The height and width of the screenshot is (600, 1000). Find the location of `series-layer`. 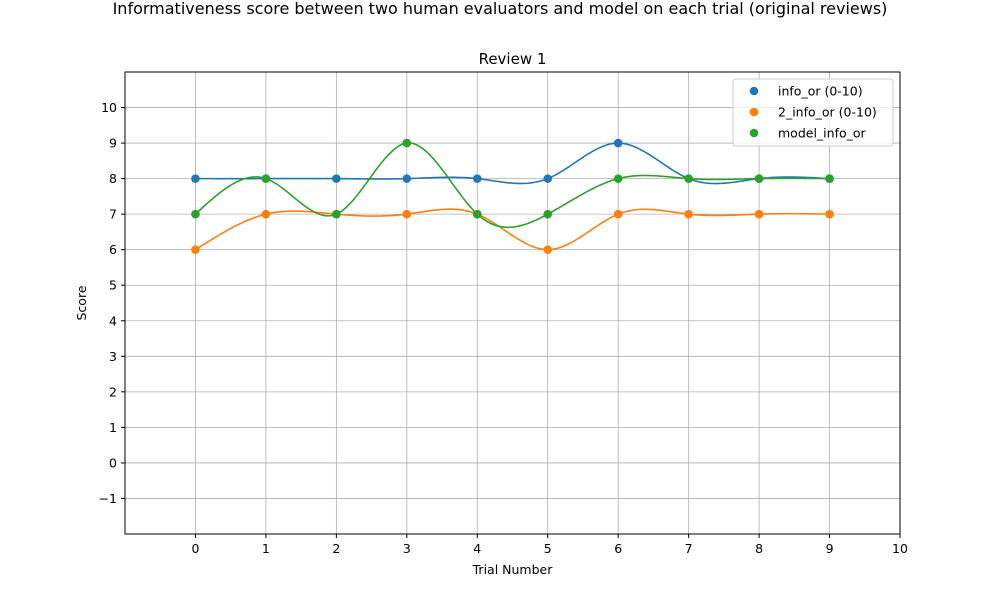

series-layer is located at coordinates (512, 196).